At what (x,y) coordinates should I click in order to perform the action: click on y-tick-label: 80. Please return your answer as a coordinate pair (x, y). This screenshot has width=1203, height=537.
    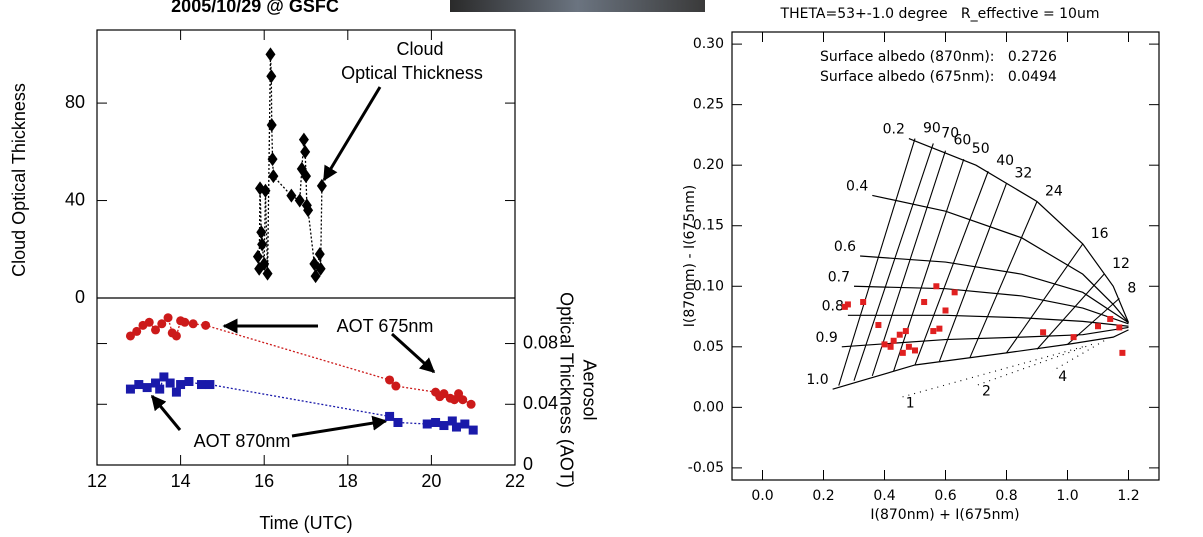
    Looking at the image, I should click on (75, 102).